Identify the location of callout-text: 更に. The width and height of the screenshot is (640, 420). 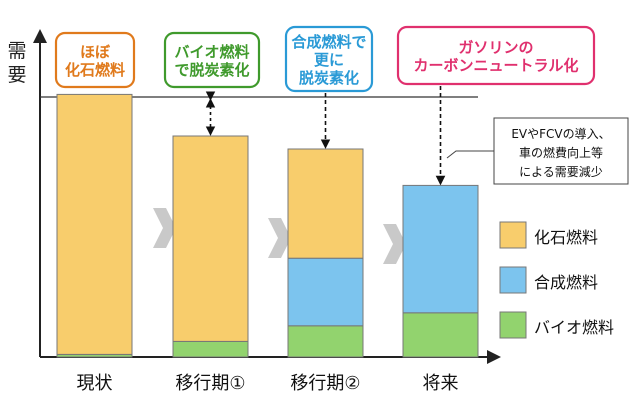
(329, 60).